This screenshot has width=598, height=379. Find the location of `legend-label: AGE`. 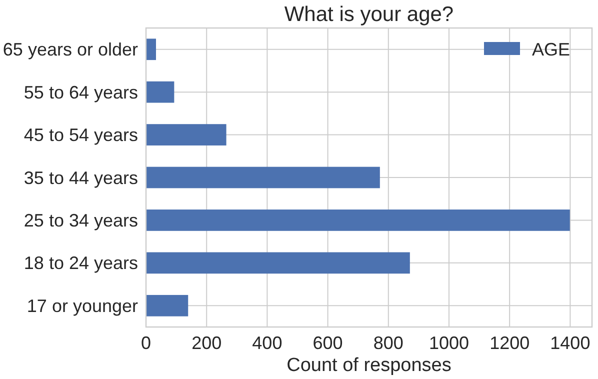

legend-label: AGE is located at coordinates (551, 49).